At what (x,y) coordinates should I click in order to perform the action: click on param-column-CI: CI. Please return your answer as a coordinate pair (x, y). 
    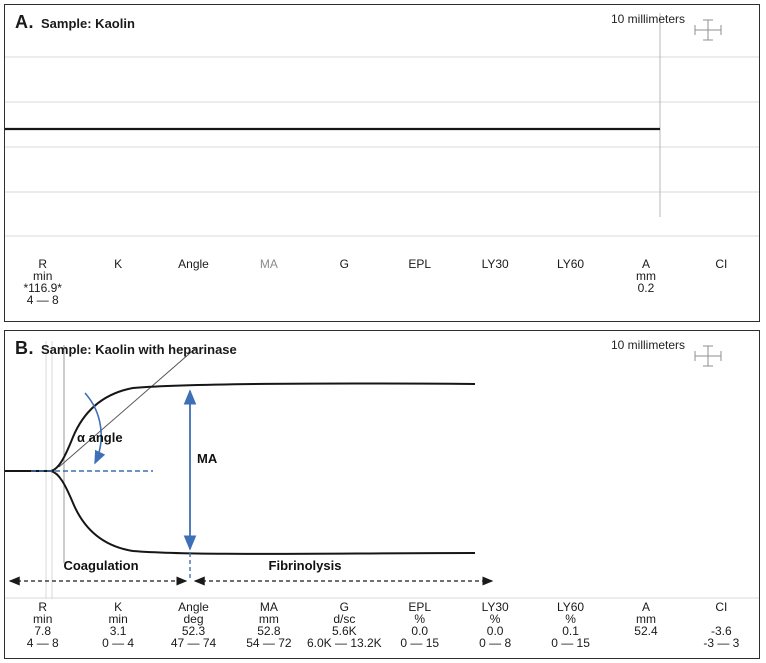
    Looking at the image, I should click on (721, 282).